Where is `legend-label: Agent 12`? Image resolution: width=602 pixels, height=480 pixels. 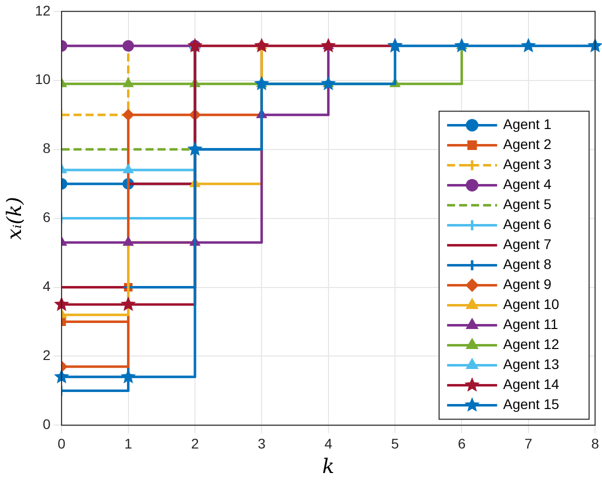 legend-label: Agent 12 is located at coordinates (531, 344).